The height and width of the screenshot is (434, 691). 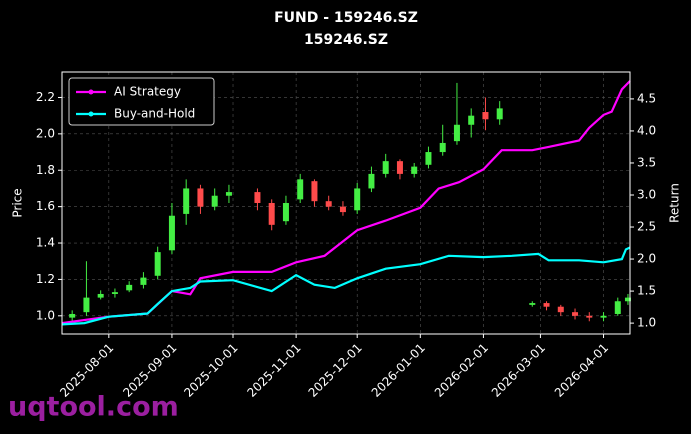 What do you see at coordinates (646, 291) in the screenshot?
I see `y2-tick-label: 1.5` at bounding box center [646, 291].